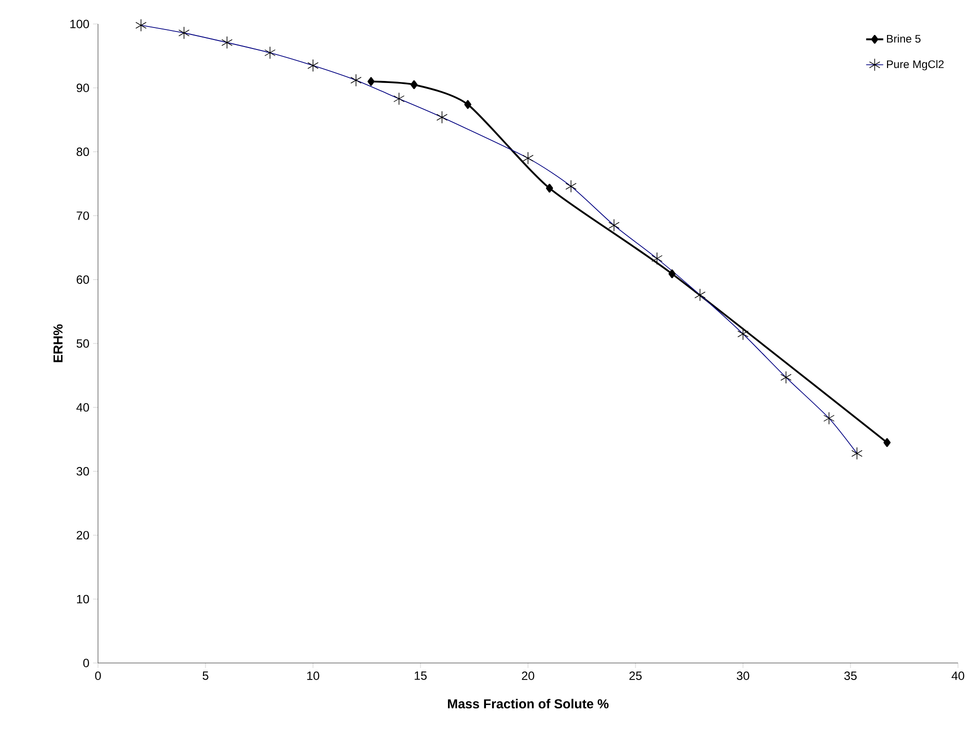  I want to click on x-tick-label: 30, so click(743, 676).